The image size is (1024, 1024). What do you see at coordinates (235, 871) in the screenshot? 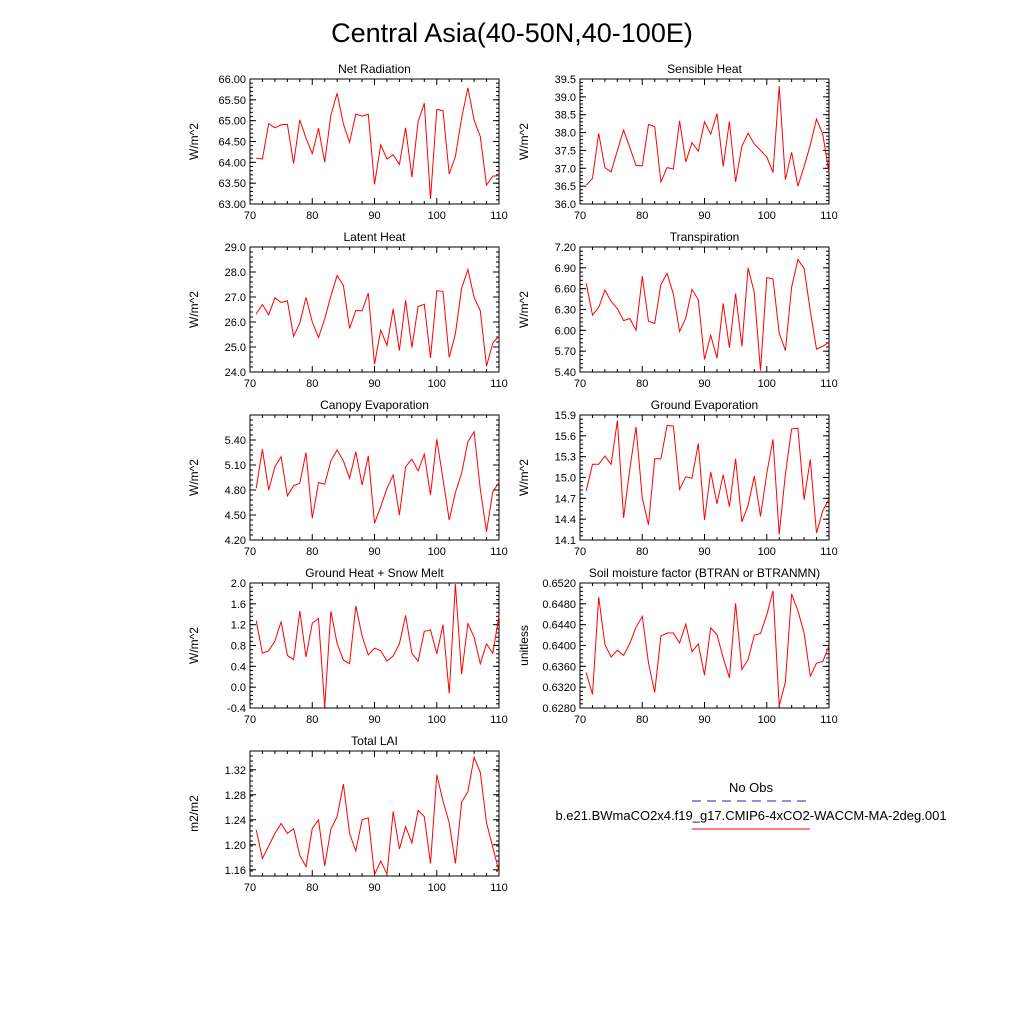
I see `y-tick-label: 1.16` at bounding box center [235, 871].